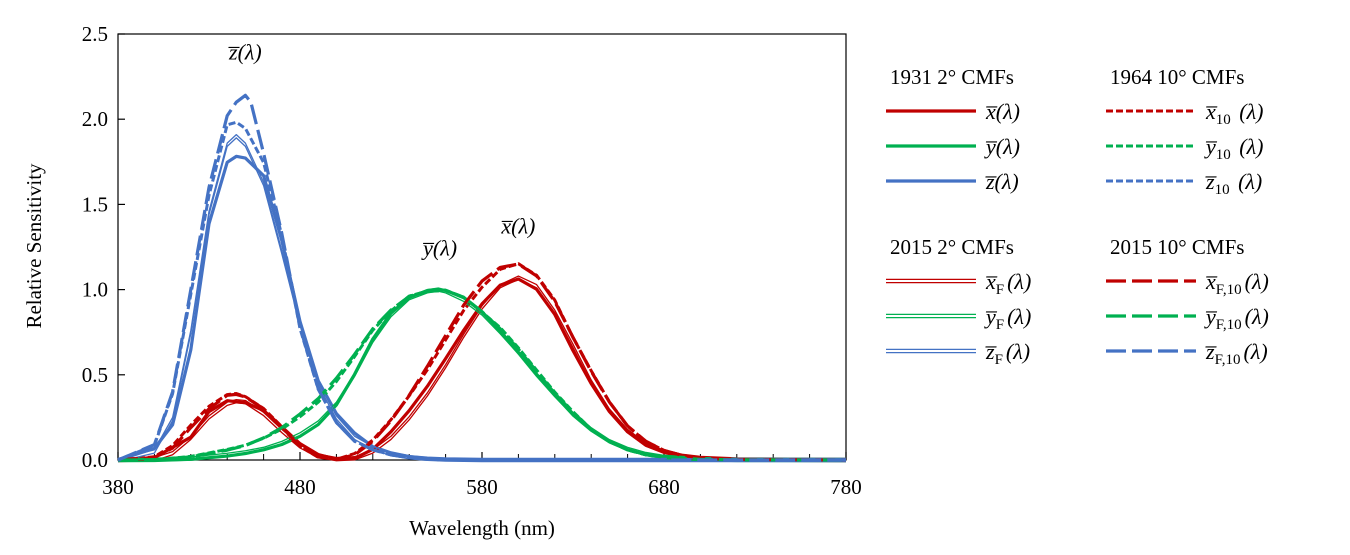 The height and width of the screenshot is (555, 1350). What do you see at coordinates (300, 487) in the screenshot?
I see `x-tick-label: 480` at bounding box center [300, 487].